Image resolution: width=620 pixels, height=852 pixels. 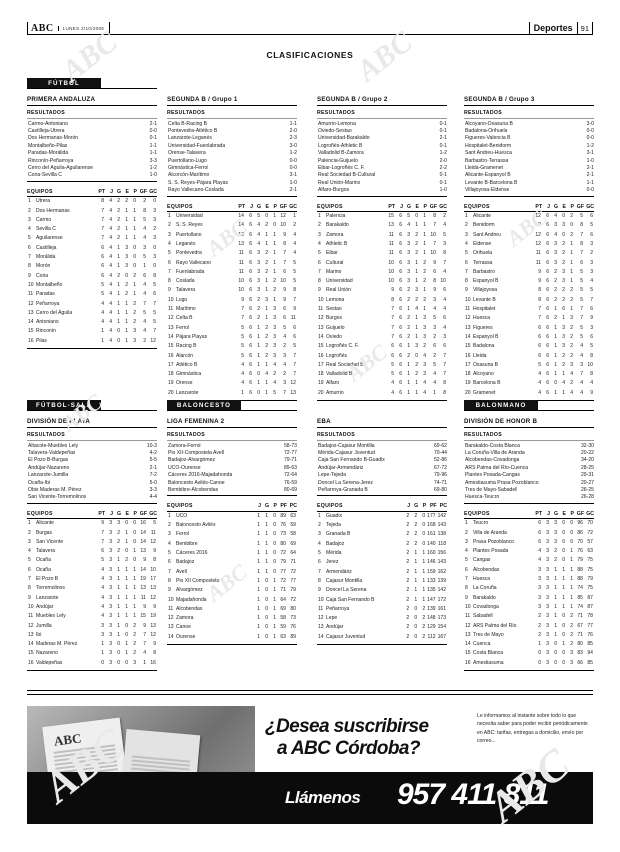 I want to click on table-row: 12 Huesca 7 6 2 1 3 7 9, so click(x=529, y=318).